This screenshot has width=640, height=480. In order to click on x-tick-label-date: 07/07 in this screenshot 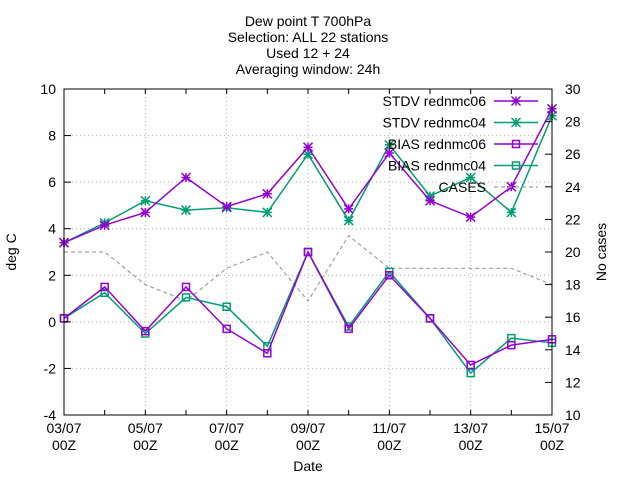, I will do `click(226, 428)`.